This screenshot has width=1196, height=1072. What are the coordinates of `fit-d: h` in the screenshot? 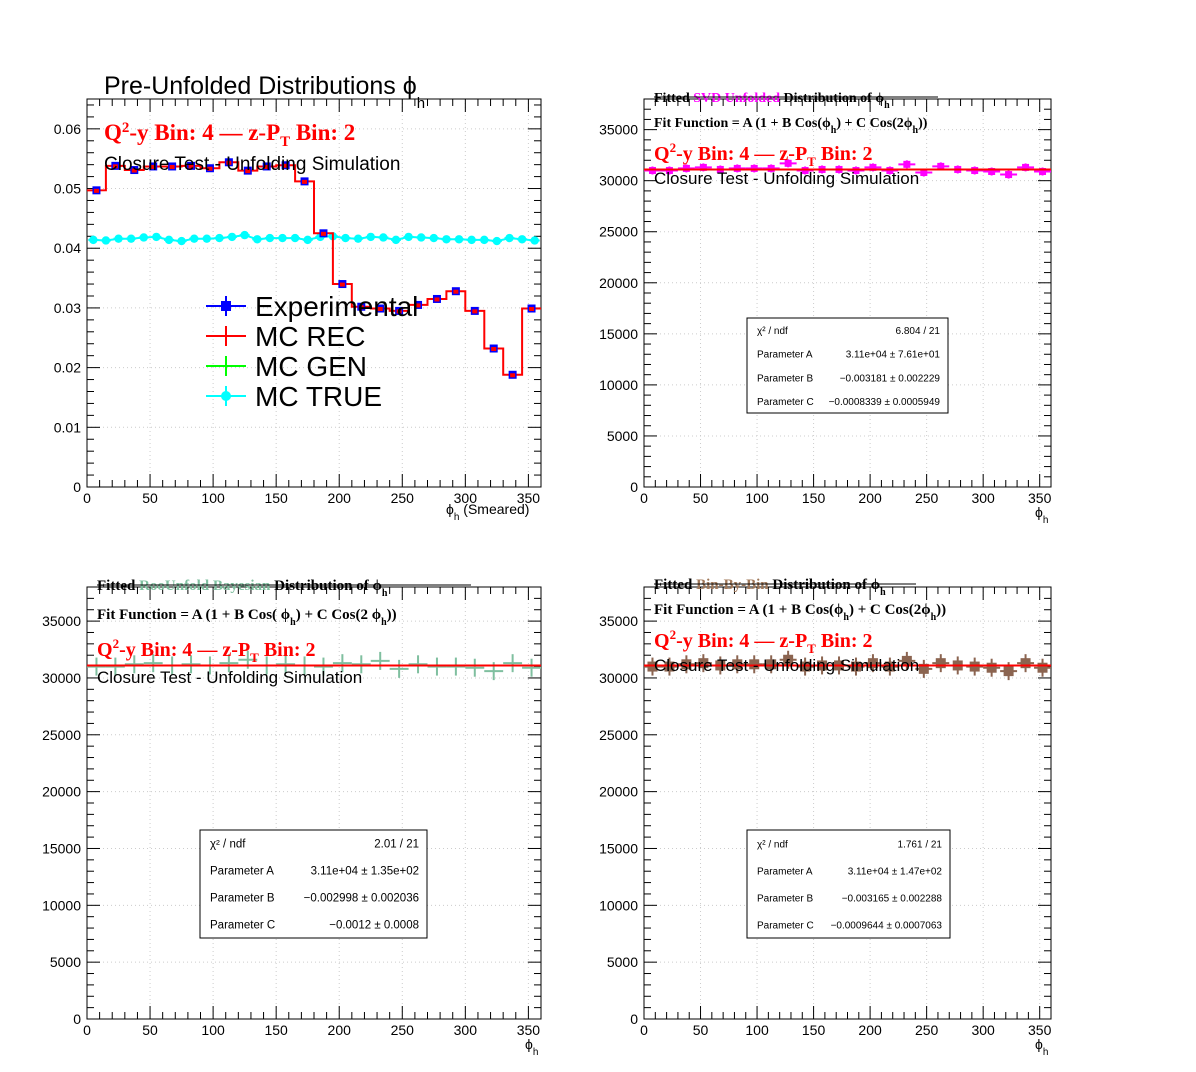 It's located at (916, 130).